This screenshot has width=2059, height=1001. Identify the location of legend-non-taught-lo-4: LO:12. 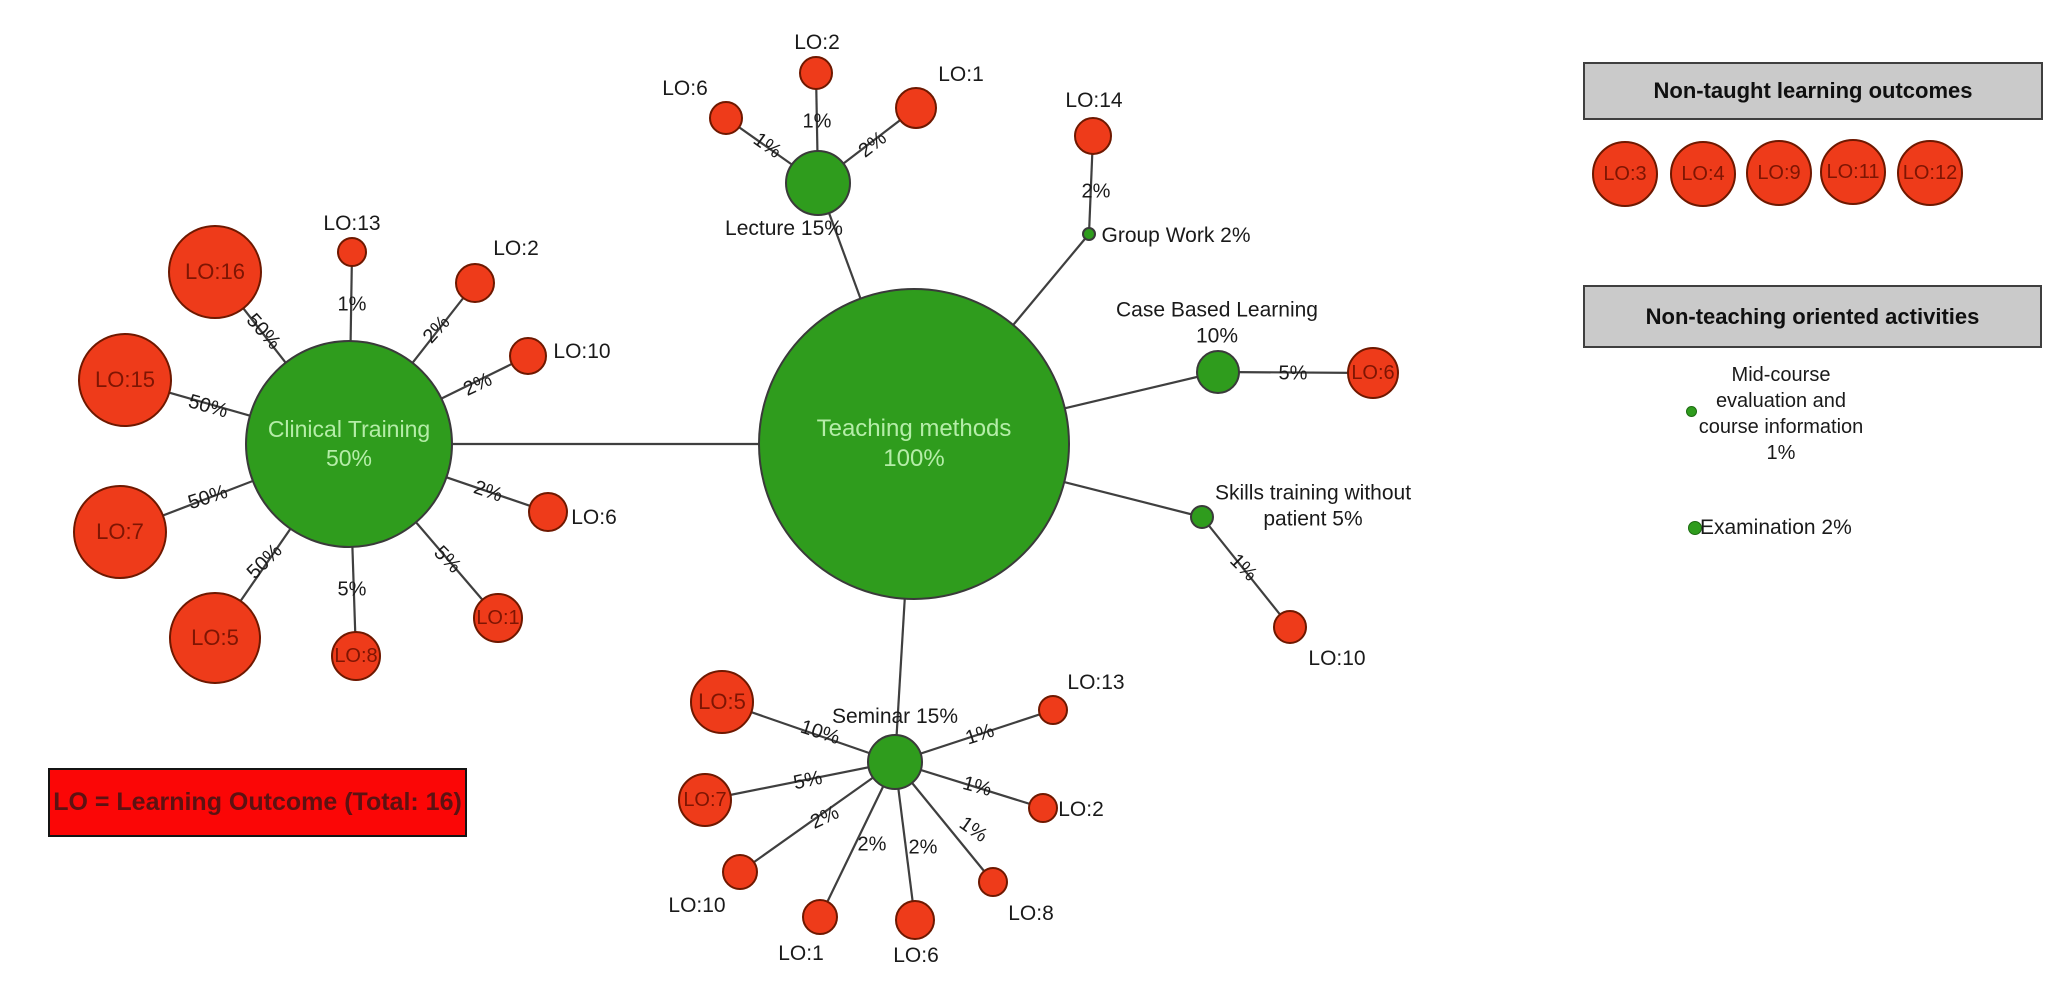
(1930, 173).